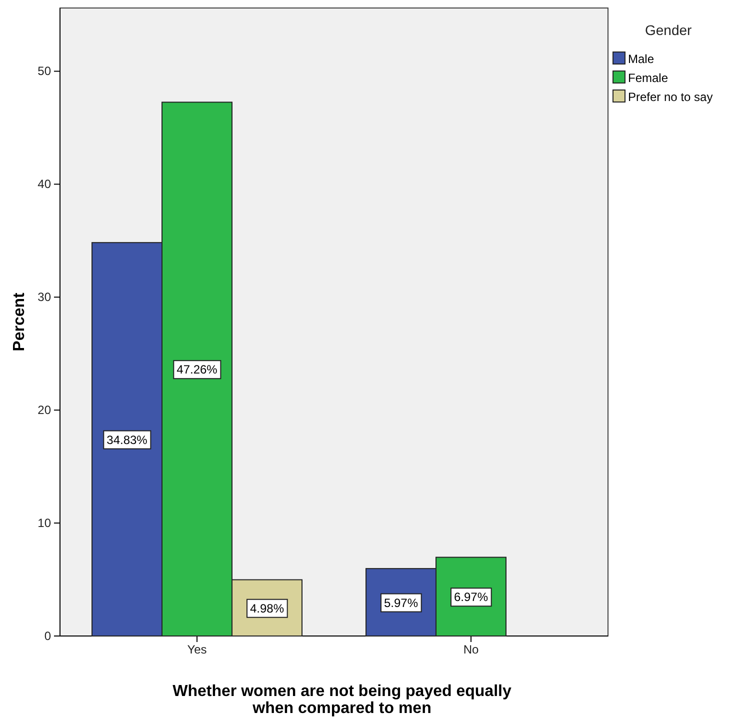 This screenshot has height=724, width=734. What do you see at coordinates (670, 97) in the screenshot?
I see `legend-label: Prefer no to say` at bounding box center [670, 97].